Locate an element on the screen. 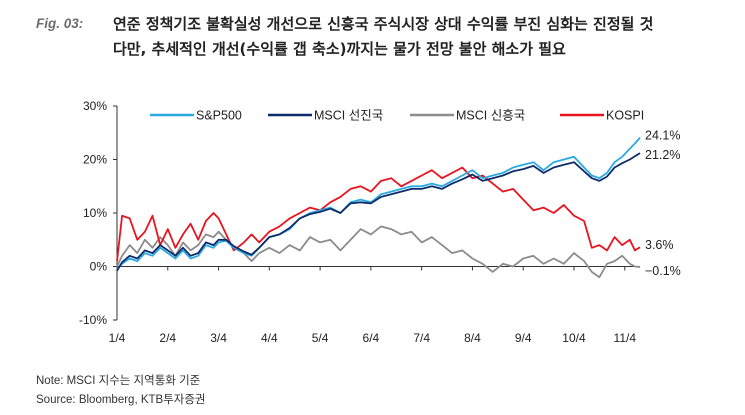 The image size is (745, 415). x-tick-label-0: 1/4 is located at coordinates (117, 338).